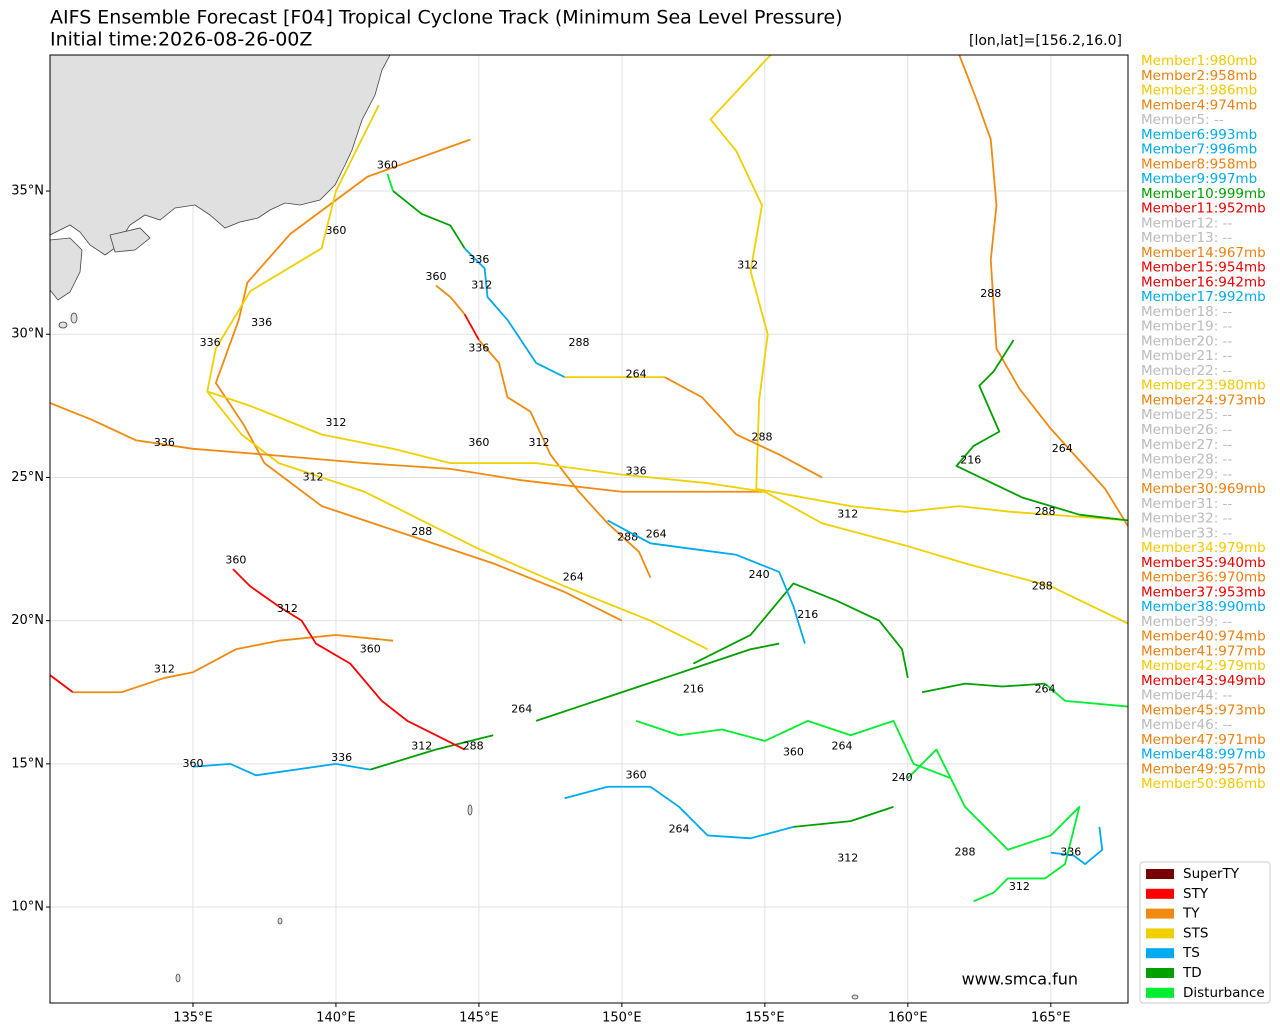 Image resolution: width=1280 pixels, height=1033 pixels. Describe the element at coordinates (1186, 622) in the screenshot. I see `member-entry: Member39: --` at that location.